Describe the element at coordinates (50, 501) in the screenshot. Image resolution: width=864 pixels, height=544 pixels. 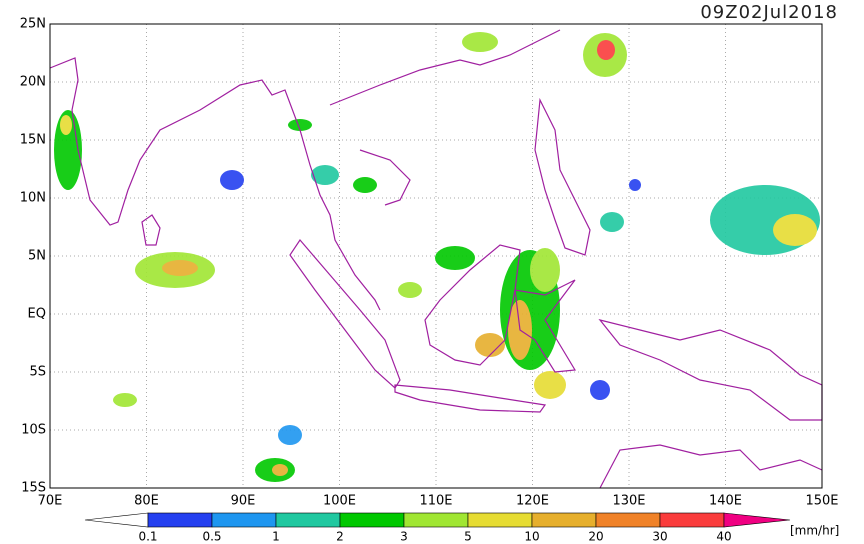
I see `lon-label: 70E` at that location.